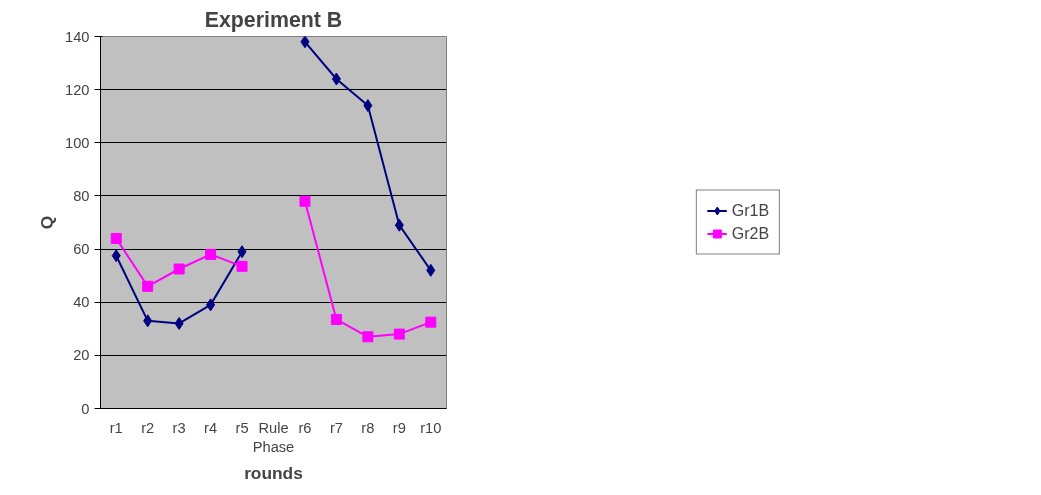  I want to click on x-tick-label: Rule Phase, so click(273, 437).